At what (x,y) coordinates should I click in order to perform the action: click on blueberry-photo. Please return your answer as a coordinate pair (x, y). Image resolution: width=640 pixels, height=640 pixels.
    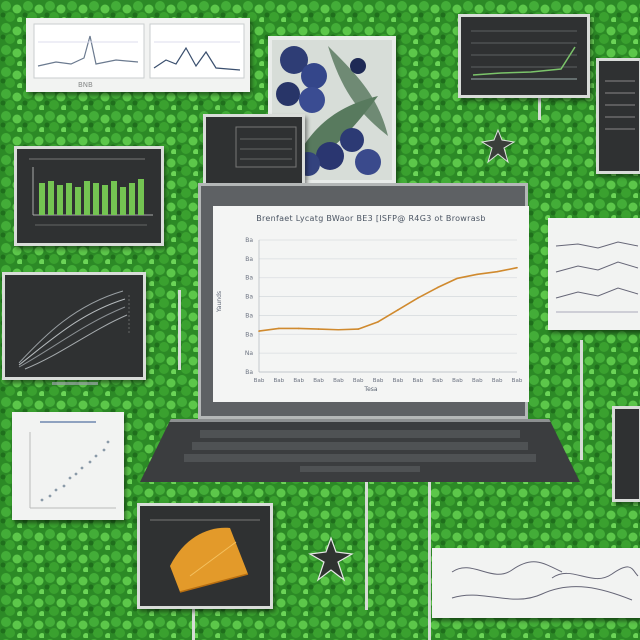
    Looking at the image, I should click on (332, 110).